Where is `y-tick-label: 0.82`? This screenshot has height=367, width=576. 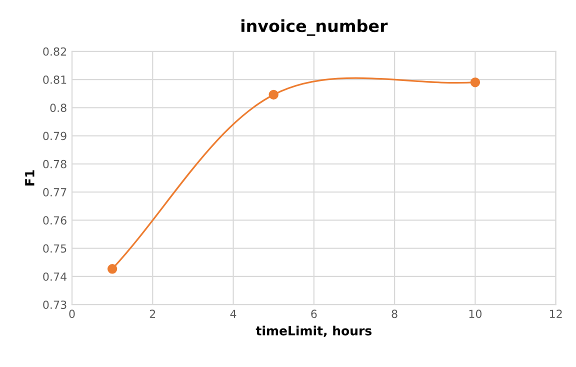
y-tick-label: 0.82 is located at coordinates (54, 51).